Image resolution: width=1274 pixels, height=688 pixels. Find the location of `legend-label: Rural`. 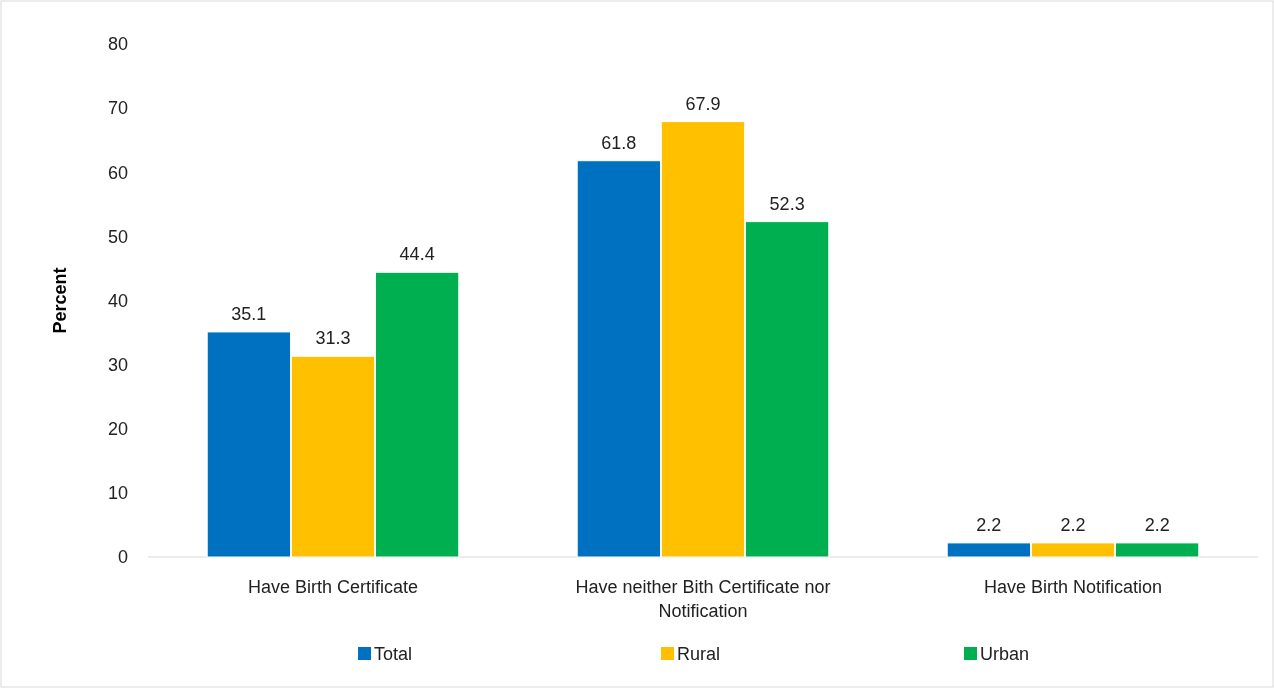

legend-label: Rural is located at coordinates (699, 654).